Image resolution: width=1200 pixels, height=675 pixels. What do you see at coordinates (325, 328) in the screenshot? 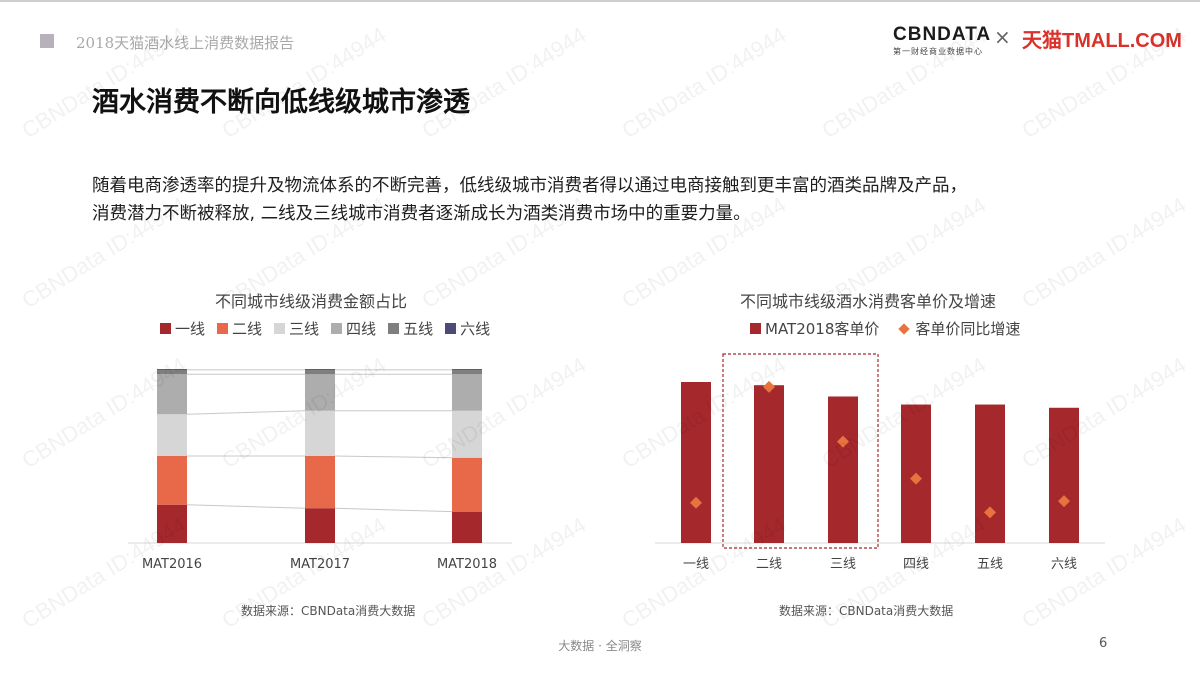
I see `chart1-legend: 一线 二线 三线 四线 五线 六线` at bounding box center [325, 328].